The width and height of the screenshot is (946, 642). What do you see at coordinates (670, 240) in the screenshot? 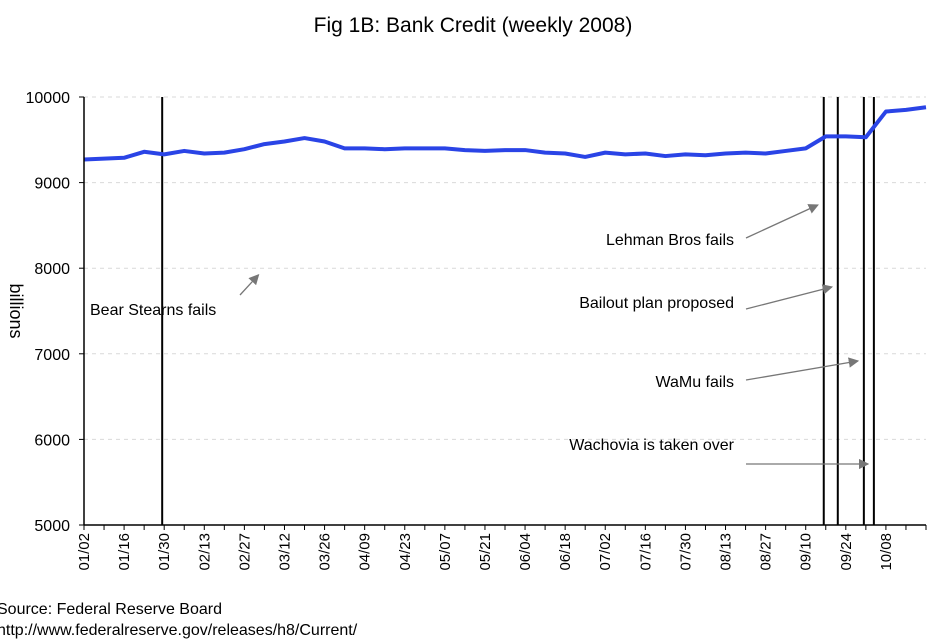
I see `annotation-label: Lehman Bros fails` at bounding box center [670, 240].